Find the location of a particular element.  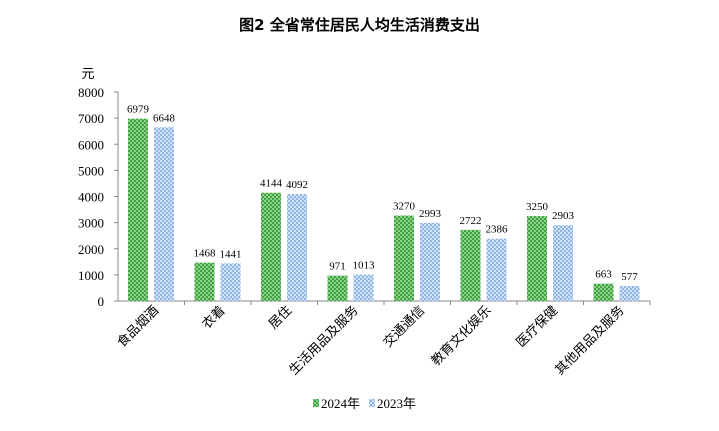

category-label: 衣着 is located at coordinates (213, 317).